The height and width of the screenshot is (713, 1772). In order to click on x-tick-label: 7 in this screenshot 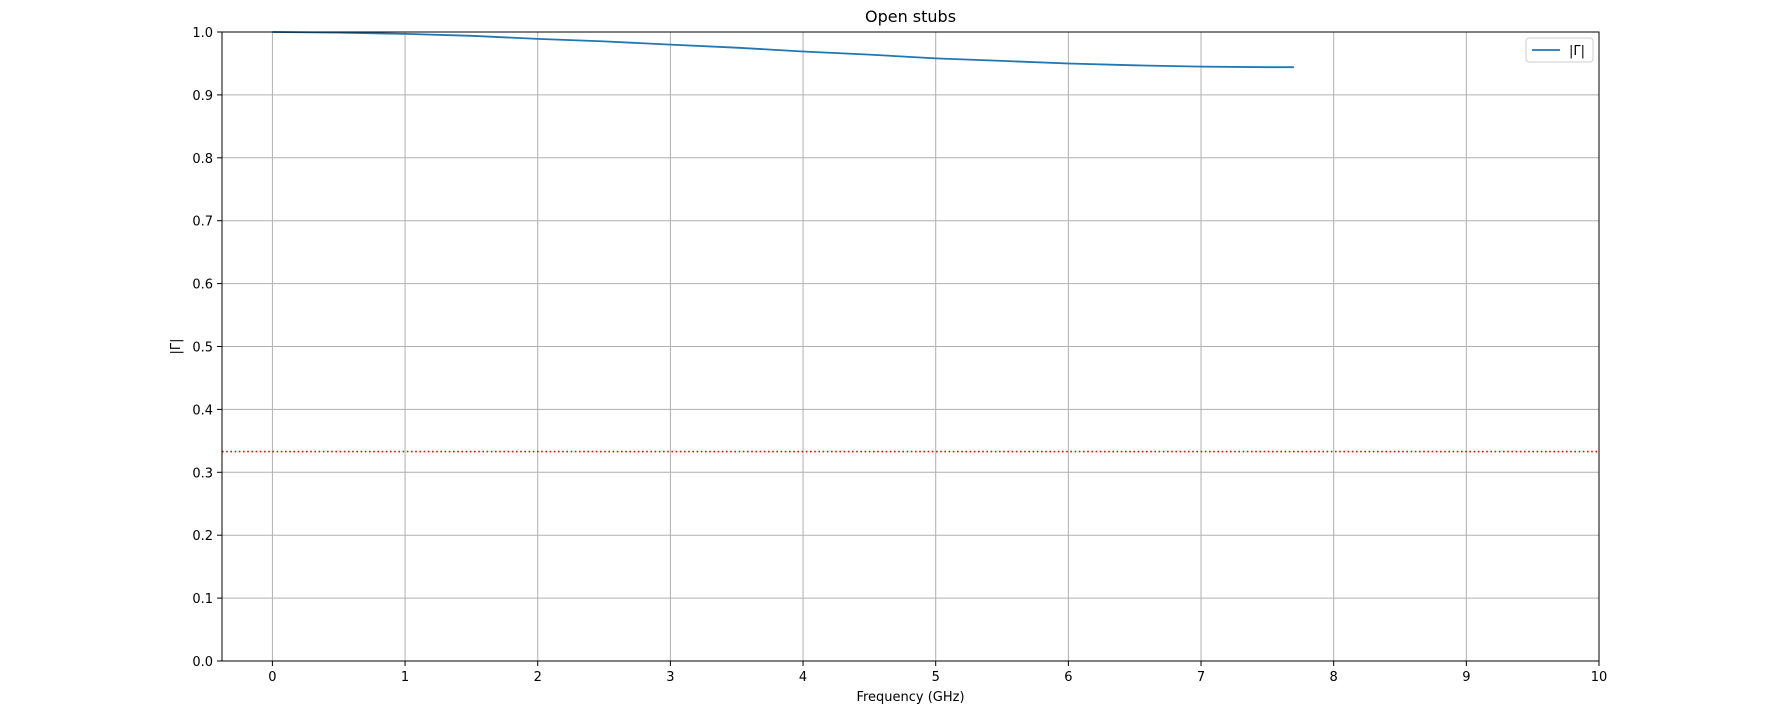, I will do `click(1201, 677)`.